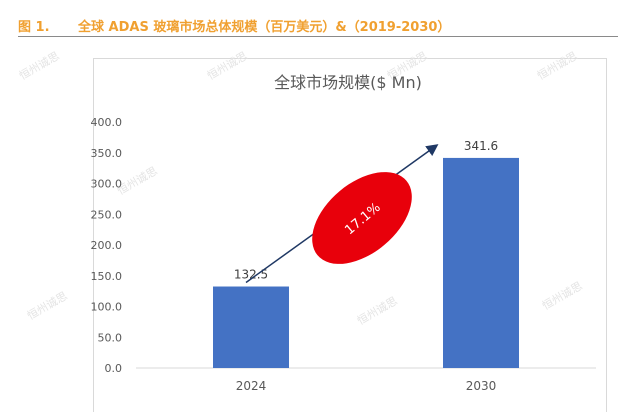 The width and height of the screenshot is (635, 412). Describe the element at coordinates (34, 27) in the screenshot. I see `figure-number: 图 1.` at that location.